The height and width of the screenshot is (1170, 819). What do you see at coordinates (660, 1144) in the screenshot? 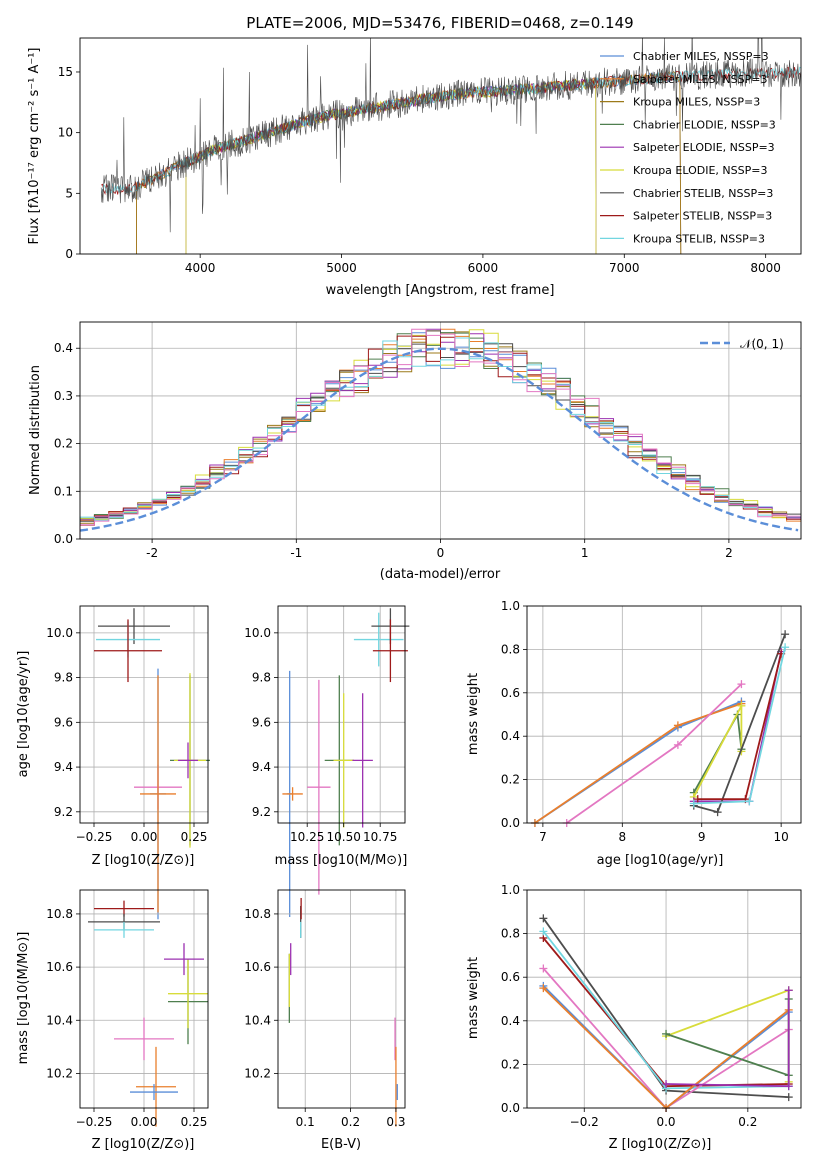
I see `z-weight-x-label: Z [log10(Z/Z⊙)]` at bounding box center [660, 1144].